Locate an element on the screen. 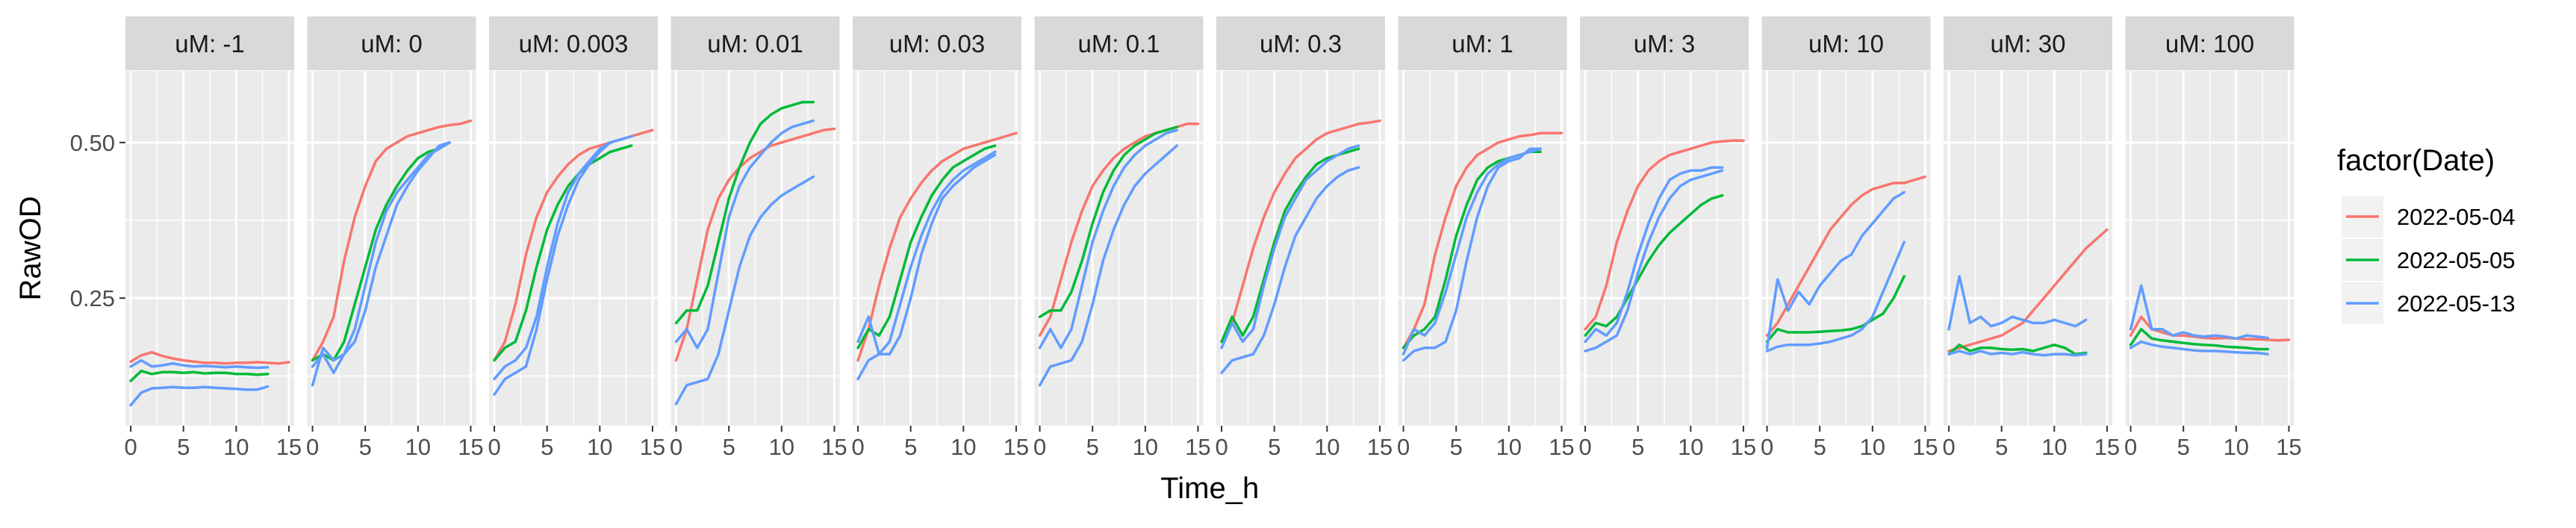 The image size is (2576, 528). panel-4: uM: 0.01 0 5 10 15 is located at coordinates (758, 238).